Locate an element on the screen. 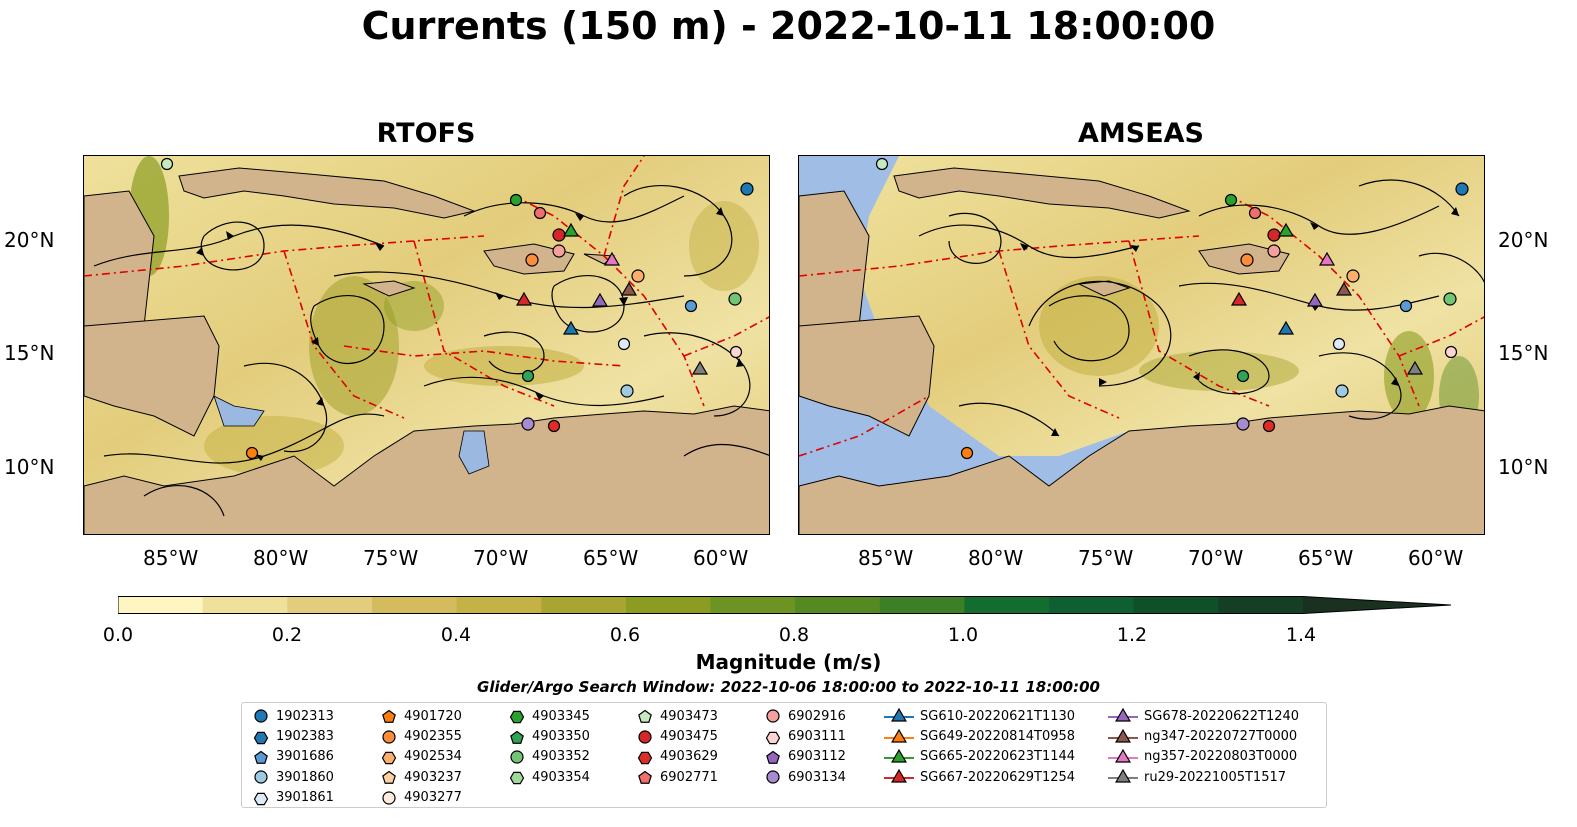 The width and height of the screenshot is (1577, 827). colorbar-tick-label: 1.4 is located at coordinates (1301, 635).